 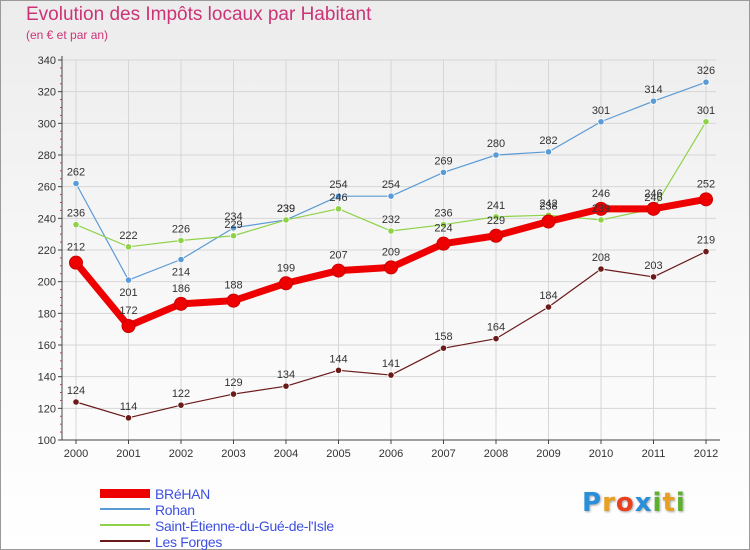 I want to click on data-label: 207, so click(x=338, y=256).